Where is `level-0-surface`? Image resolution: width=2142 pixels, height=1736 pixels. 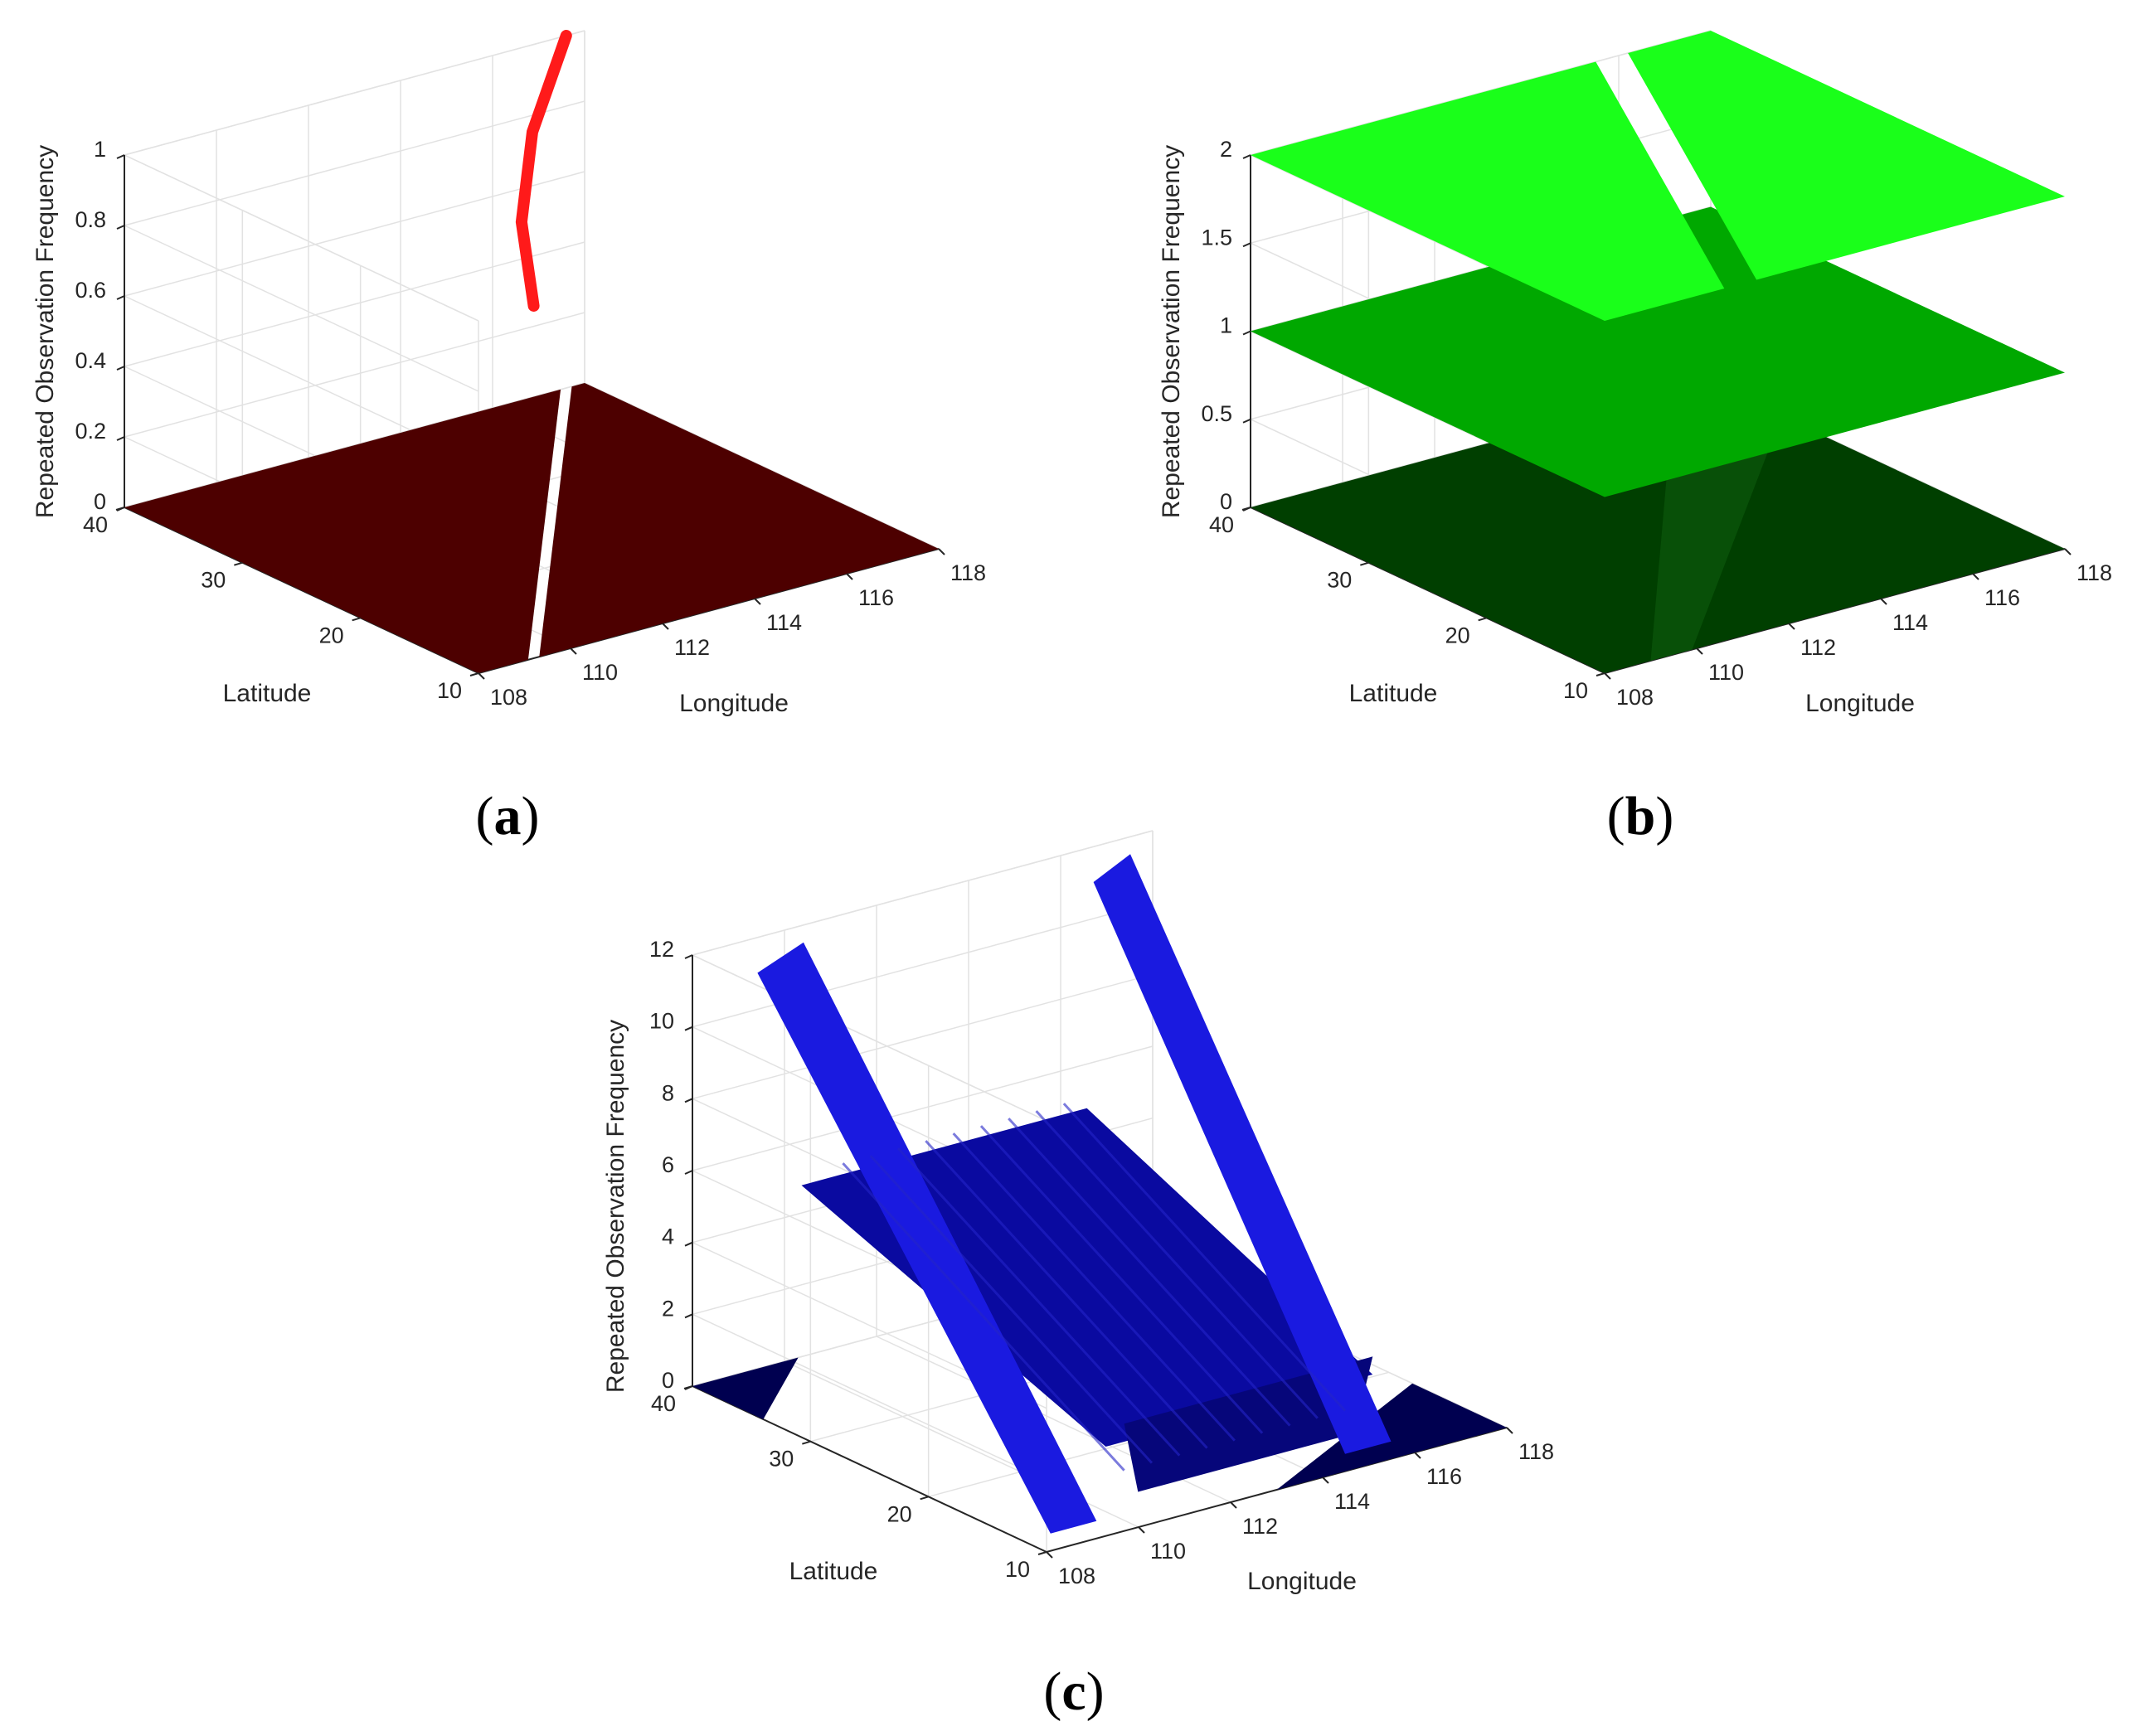 level-0-surface is located at coordinates (1658, 528).